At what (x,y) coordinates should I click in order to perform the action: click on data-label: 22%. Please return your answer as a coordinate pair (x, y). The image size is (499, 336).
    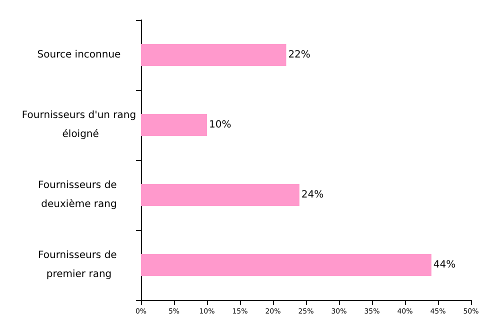
    Looking at the image, I should click on (299, 55).